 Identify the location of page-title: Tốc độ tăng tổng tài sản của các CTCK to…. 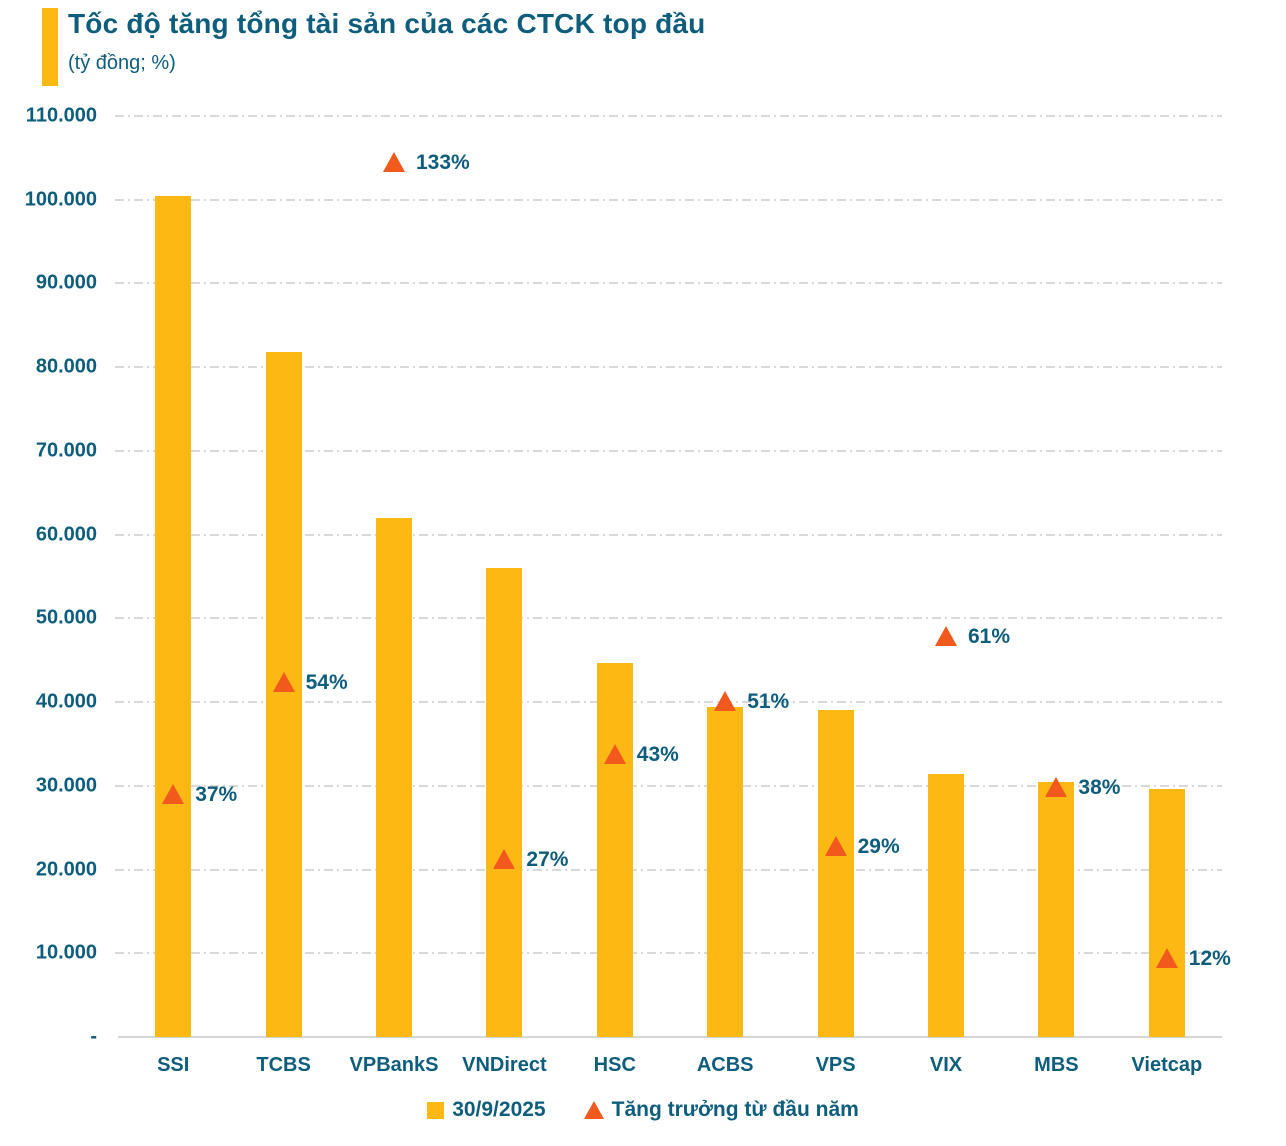
(387, 23).